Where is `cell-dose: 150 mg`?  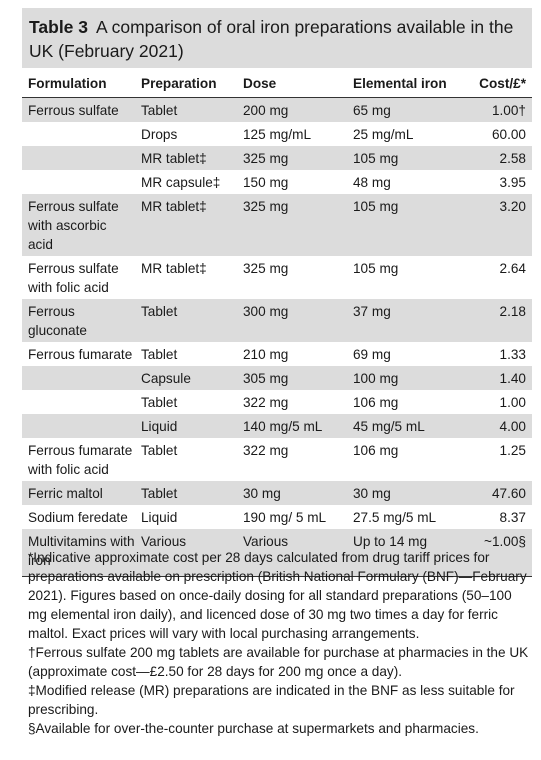 cell-dose: 150 mg is located at coordinates (266, 182).